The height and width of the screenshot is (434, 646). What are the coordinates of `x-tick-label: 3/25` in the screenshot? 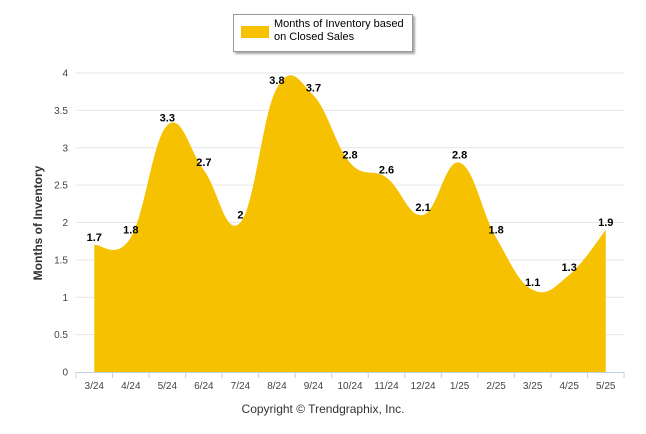 It's located at (533, 386).